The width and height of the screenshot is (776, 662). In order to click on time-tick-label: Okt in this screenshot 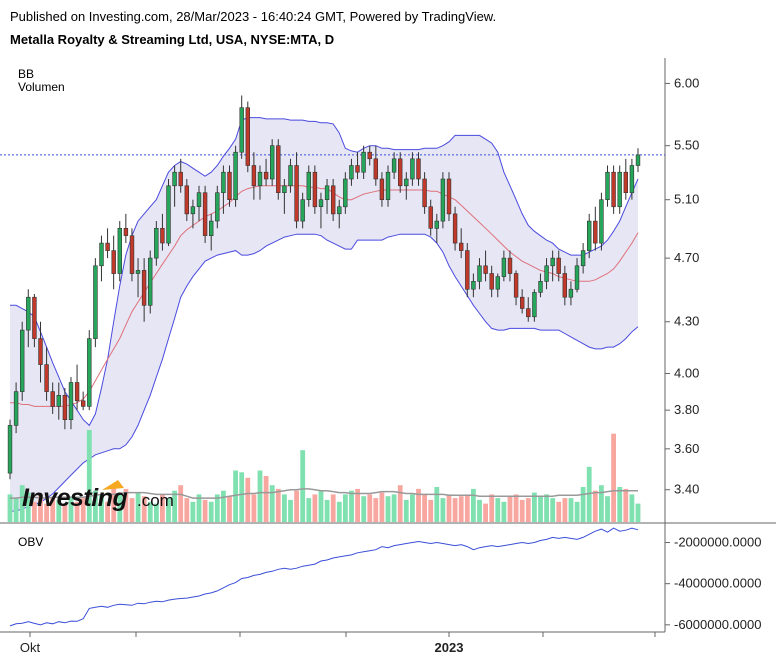, I will do `click(30, 647)`.